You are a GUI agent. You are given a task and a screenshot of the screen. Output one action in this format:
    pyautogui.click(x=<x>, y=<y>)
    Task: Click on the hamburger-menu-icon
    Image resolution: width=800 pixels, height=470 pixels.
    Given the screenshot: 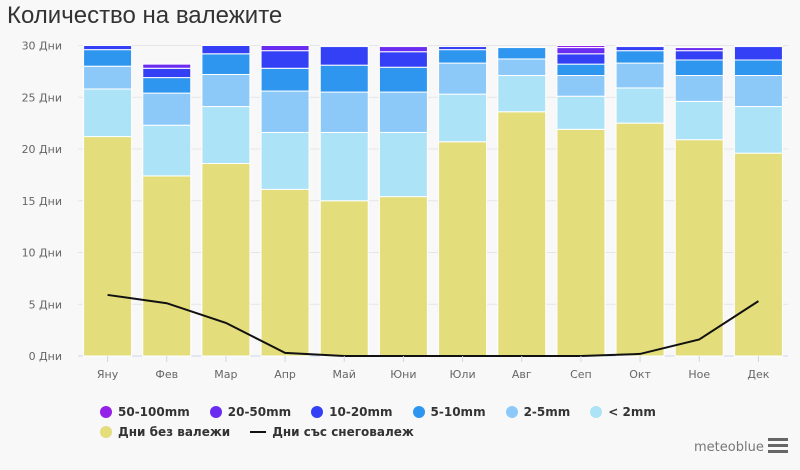 What is the action you would take?
    pyautogui.click(x=778, y=445)
    